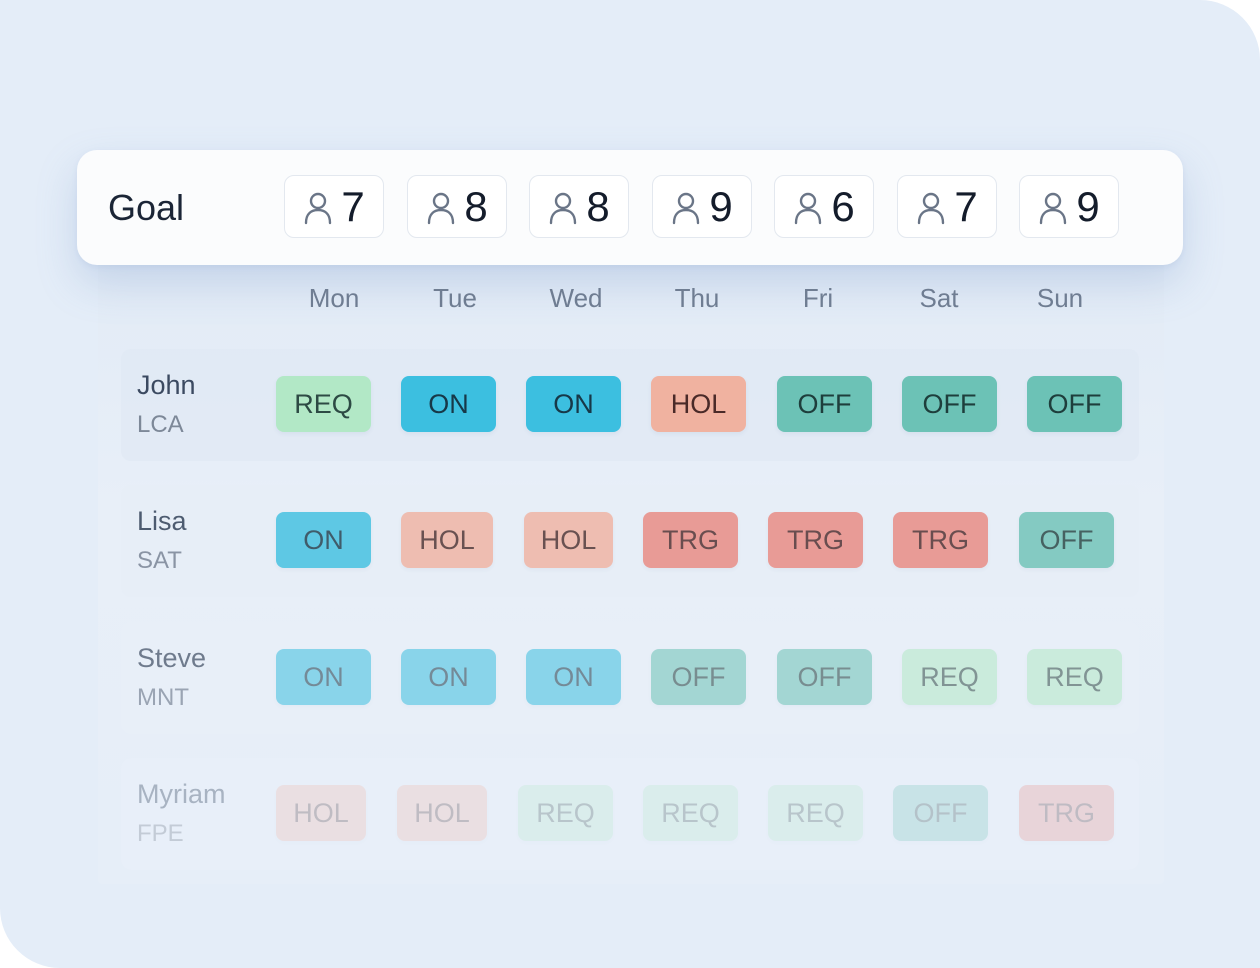 Image resolution: width=1260 pixels, height=968 pixels. I want to click on day-header-tue: Tue, so click(455, 298).